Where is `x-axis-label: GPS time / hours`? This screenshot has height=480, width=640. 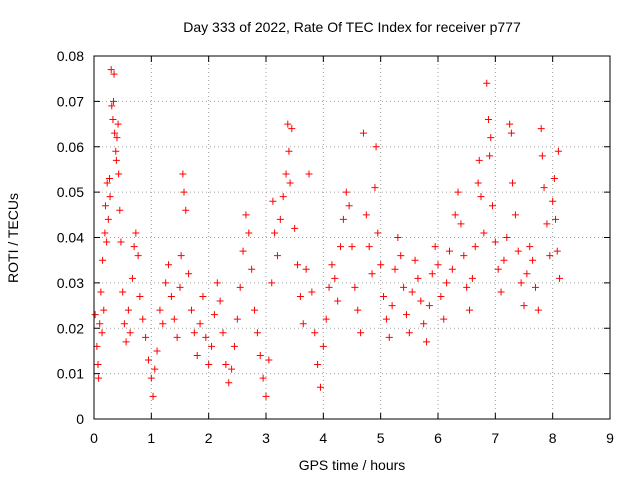
x-axis-label: GPS time / hours is located at coordinates (352, 465).